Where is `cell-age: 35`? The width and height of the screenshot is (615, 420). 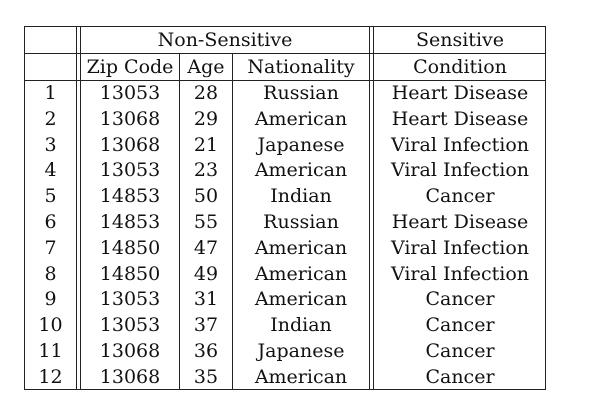
cell-age: 35 is located at coordinates (206, 376).